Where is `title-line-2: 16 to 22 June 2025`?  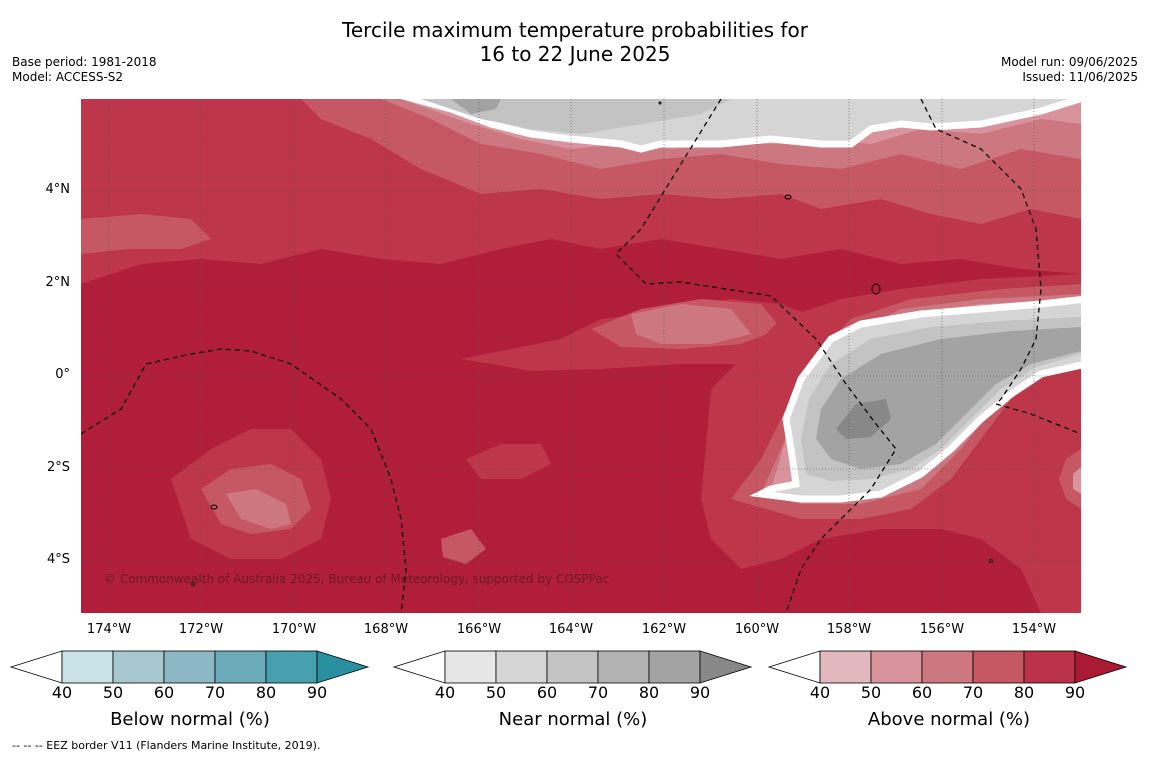
title-line-2: 16 to 22 June 2025 is located at coordinates (575, 54).